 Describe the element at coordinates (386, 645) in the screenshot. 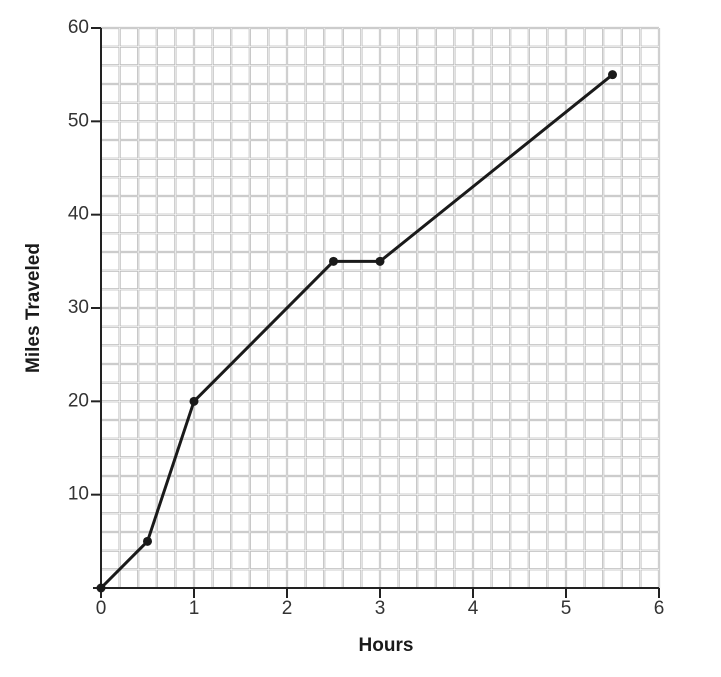

I see `x-axis-title: Hours` at that location.